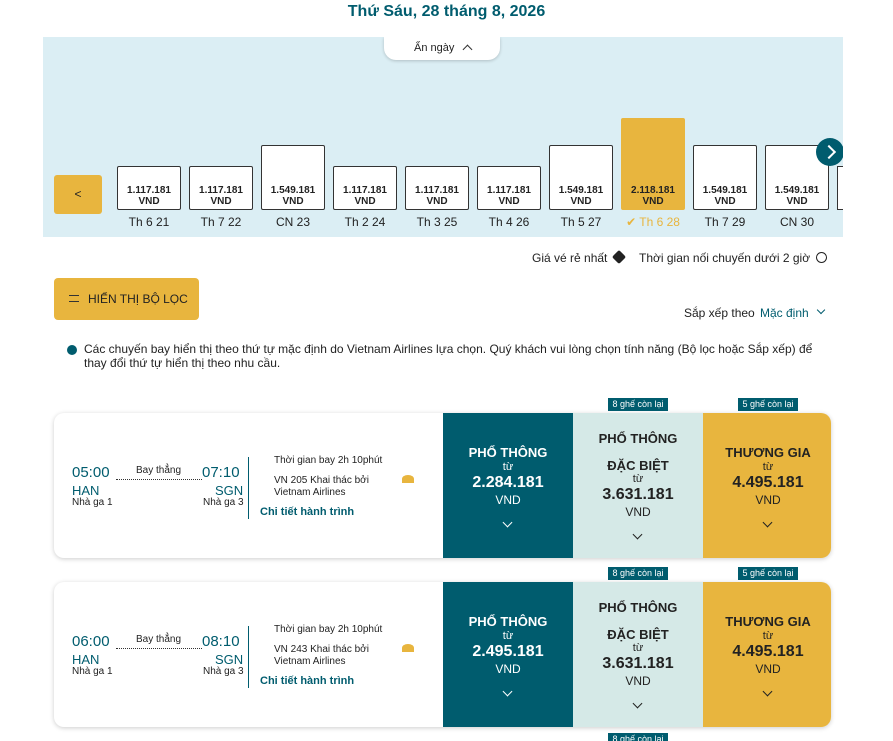 This screenshot has height=741, width=893. I want to click on prev-button: <, so click(78, 194).